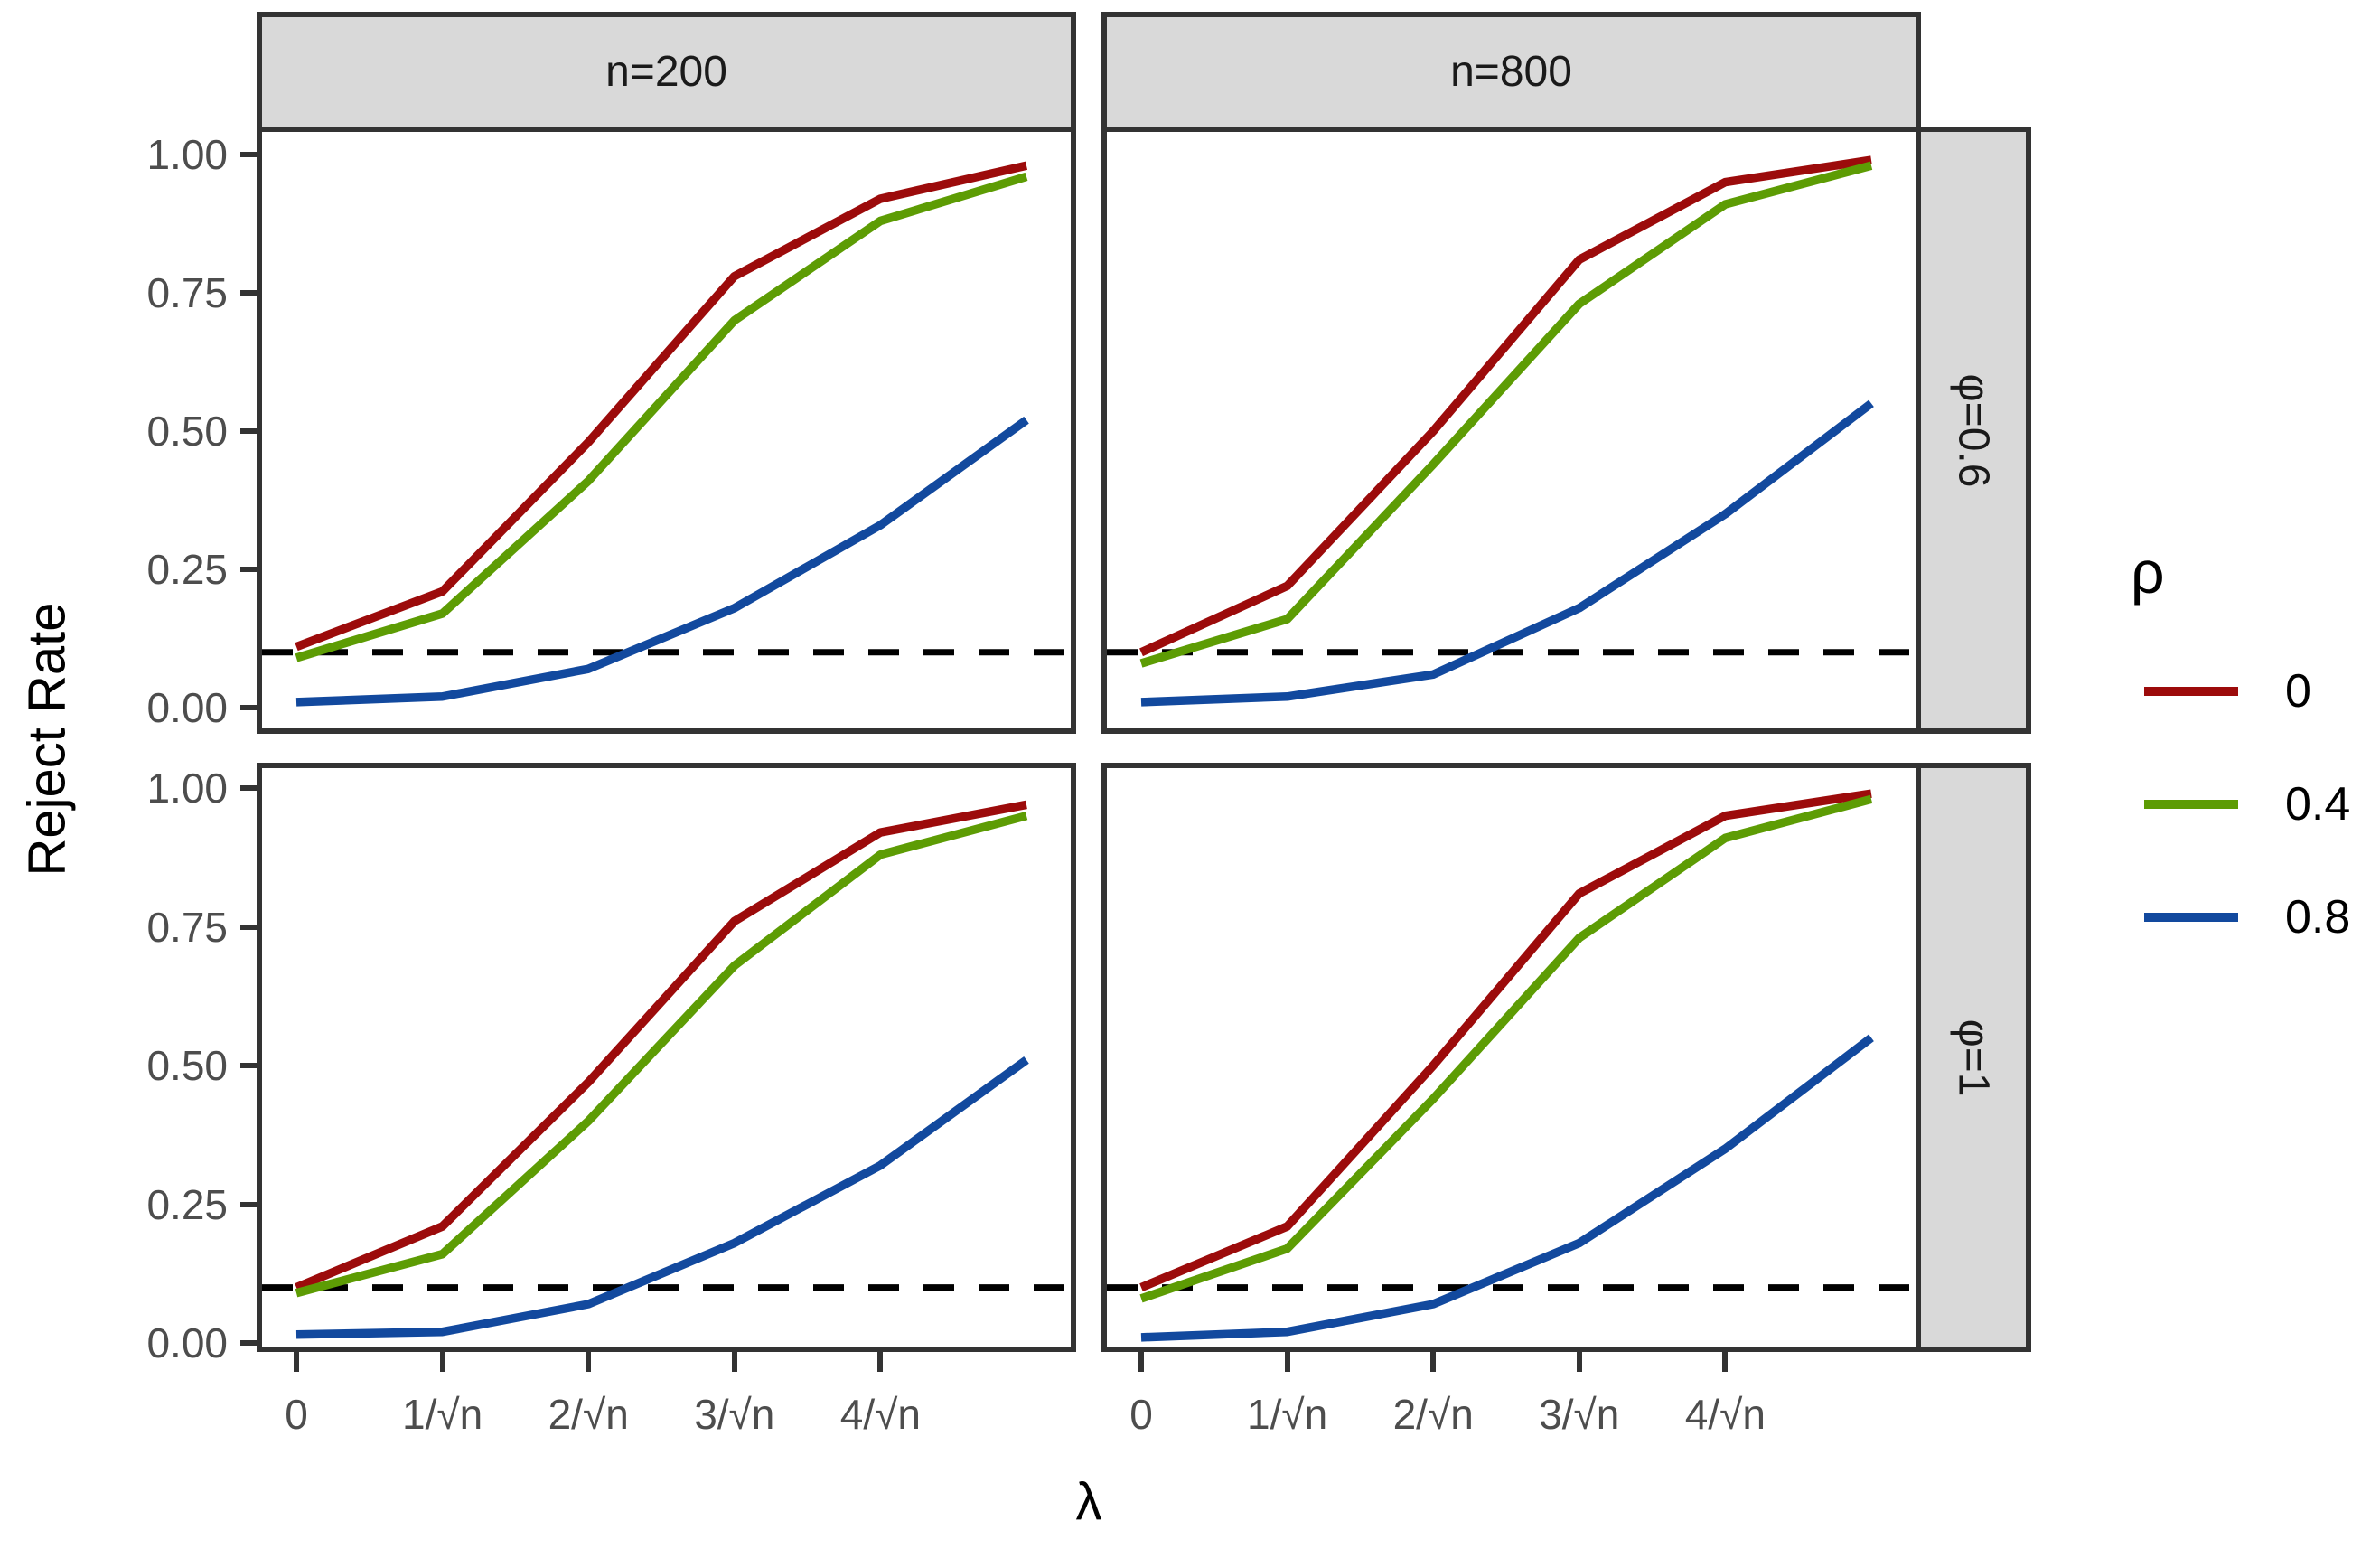  What do you see at coordinates (47, 739) in the screenshot?
I see `y-axis-title: Reject Rate` at bounding box center [47, 739].